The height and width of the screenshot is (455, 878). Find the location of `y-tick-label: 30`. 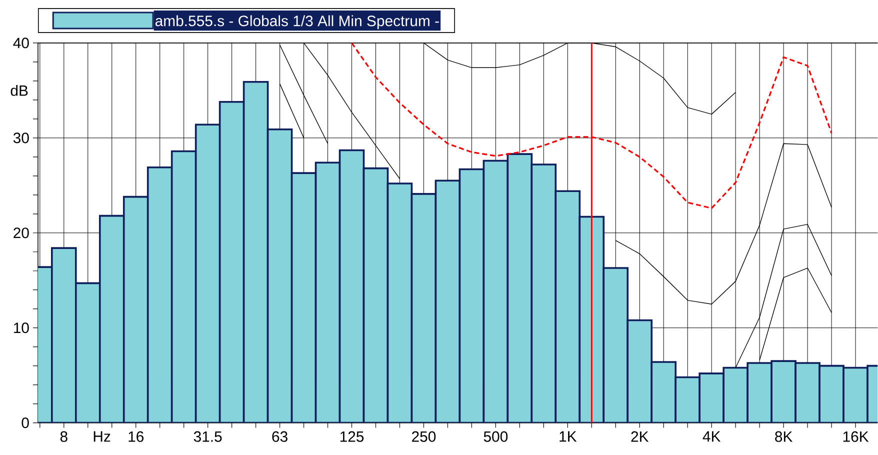

y-tick-label: 30 is located at coordinates (21, 138).